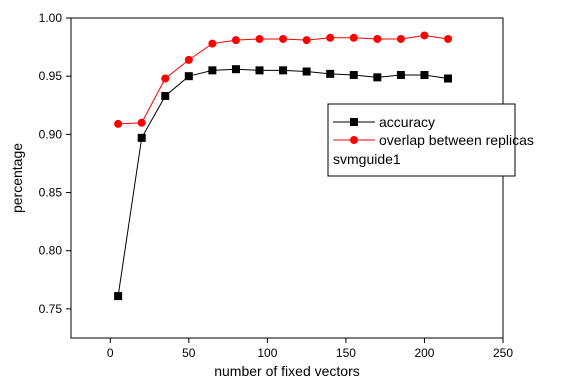 Image resolution: width=570 pixels, height=380 pixels. Describe the element at coordinates (51, 134) in the screenshot. I see `y-tick-label: 0.90` at that location.